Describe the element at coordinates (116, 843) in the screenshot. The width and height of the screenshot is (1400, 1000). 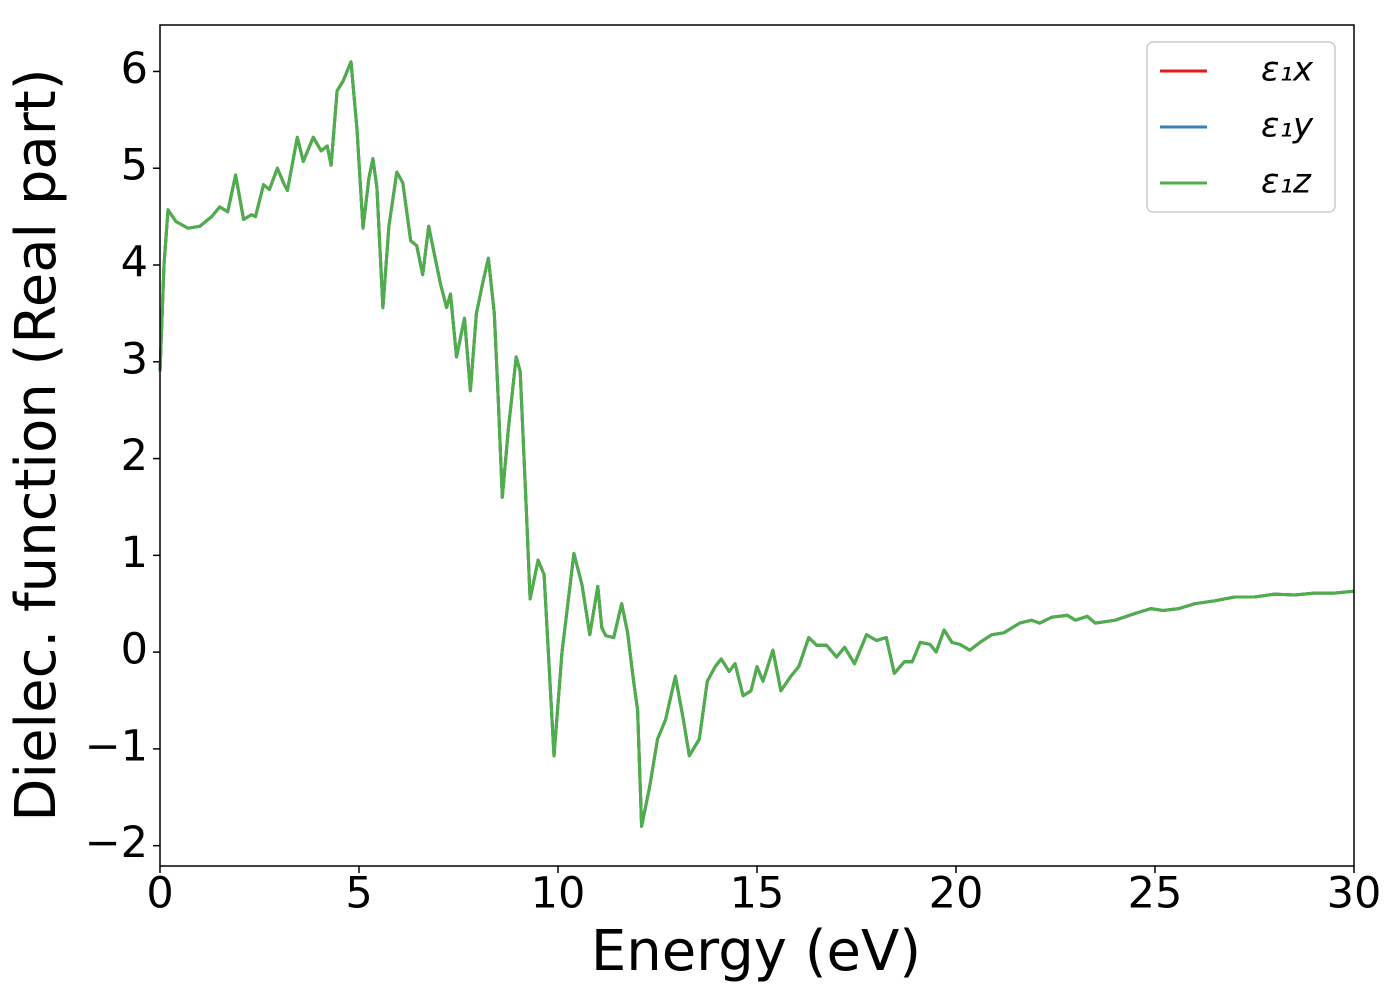
I see `y-tick-label: −2` at that location.